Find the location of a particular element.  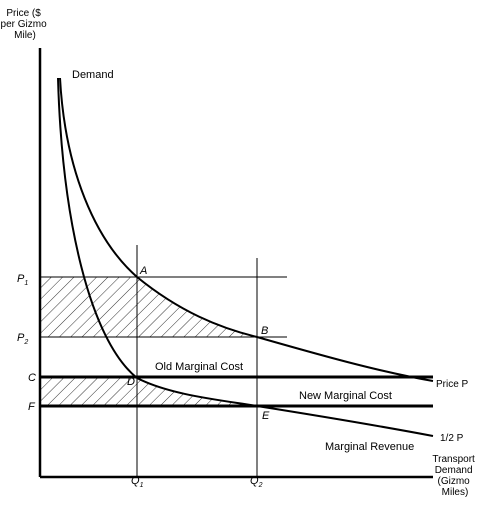

old-mc-label: Old Marginal Cost is located at coordinates (199, 367).